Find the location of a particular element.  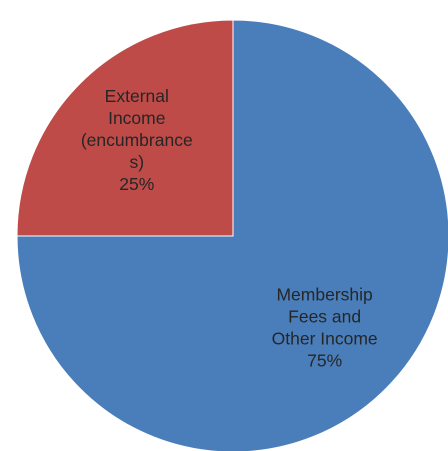

pie-slice-value-label: 75% is located at coordinates (324, 361).